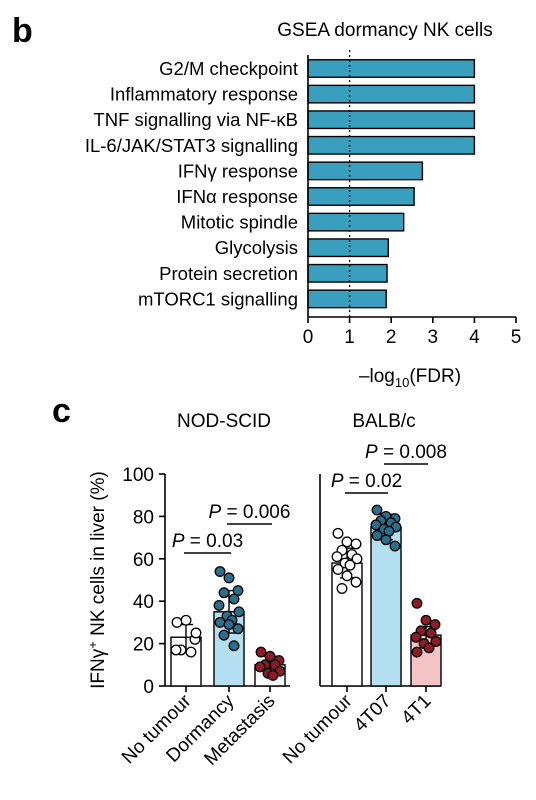 The image size is (536, 800). I want to click on y-tick-label: 0, so click(148, 687).